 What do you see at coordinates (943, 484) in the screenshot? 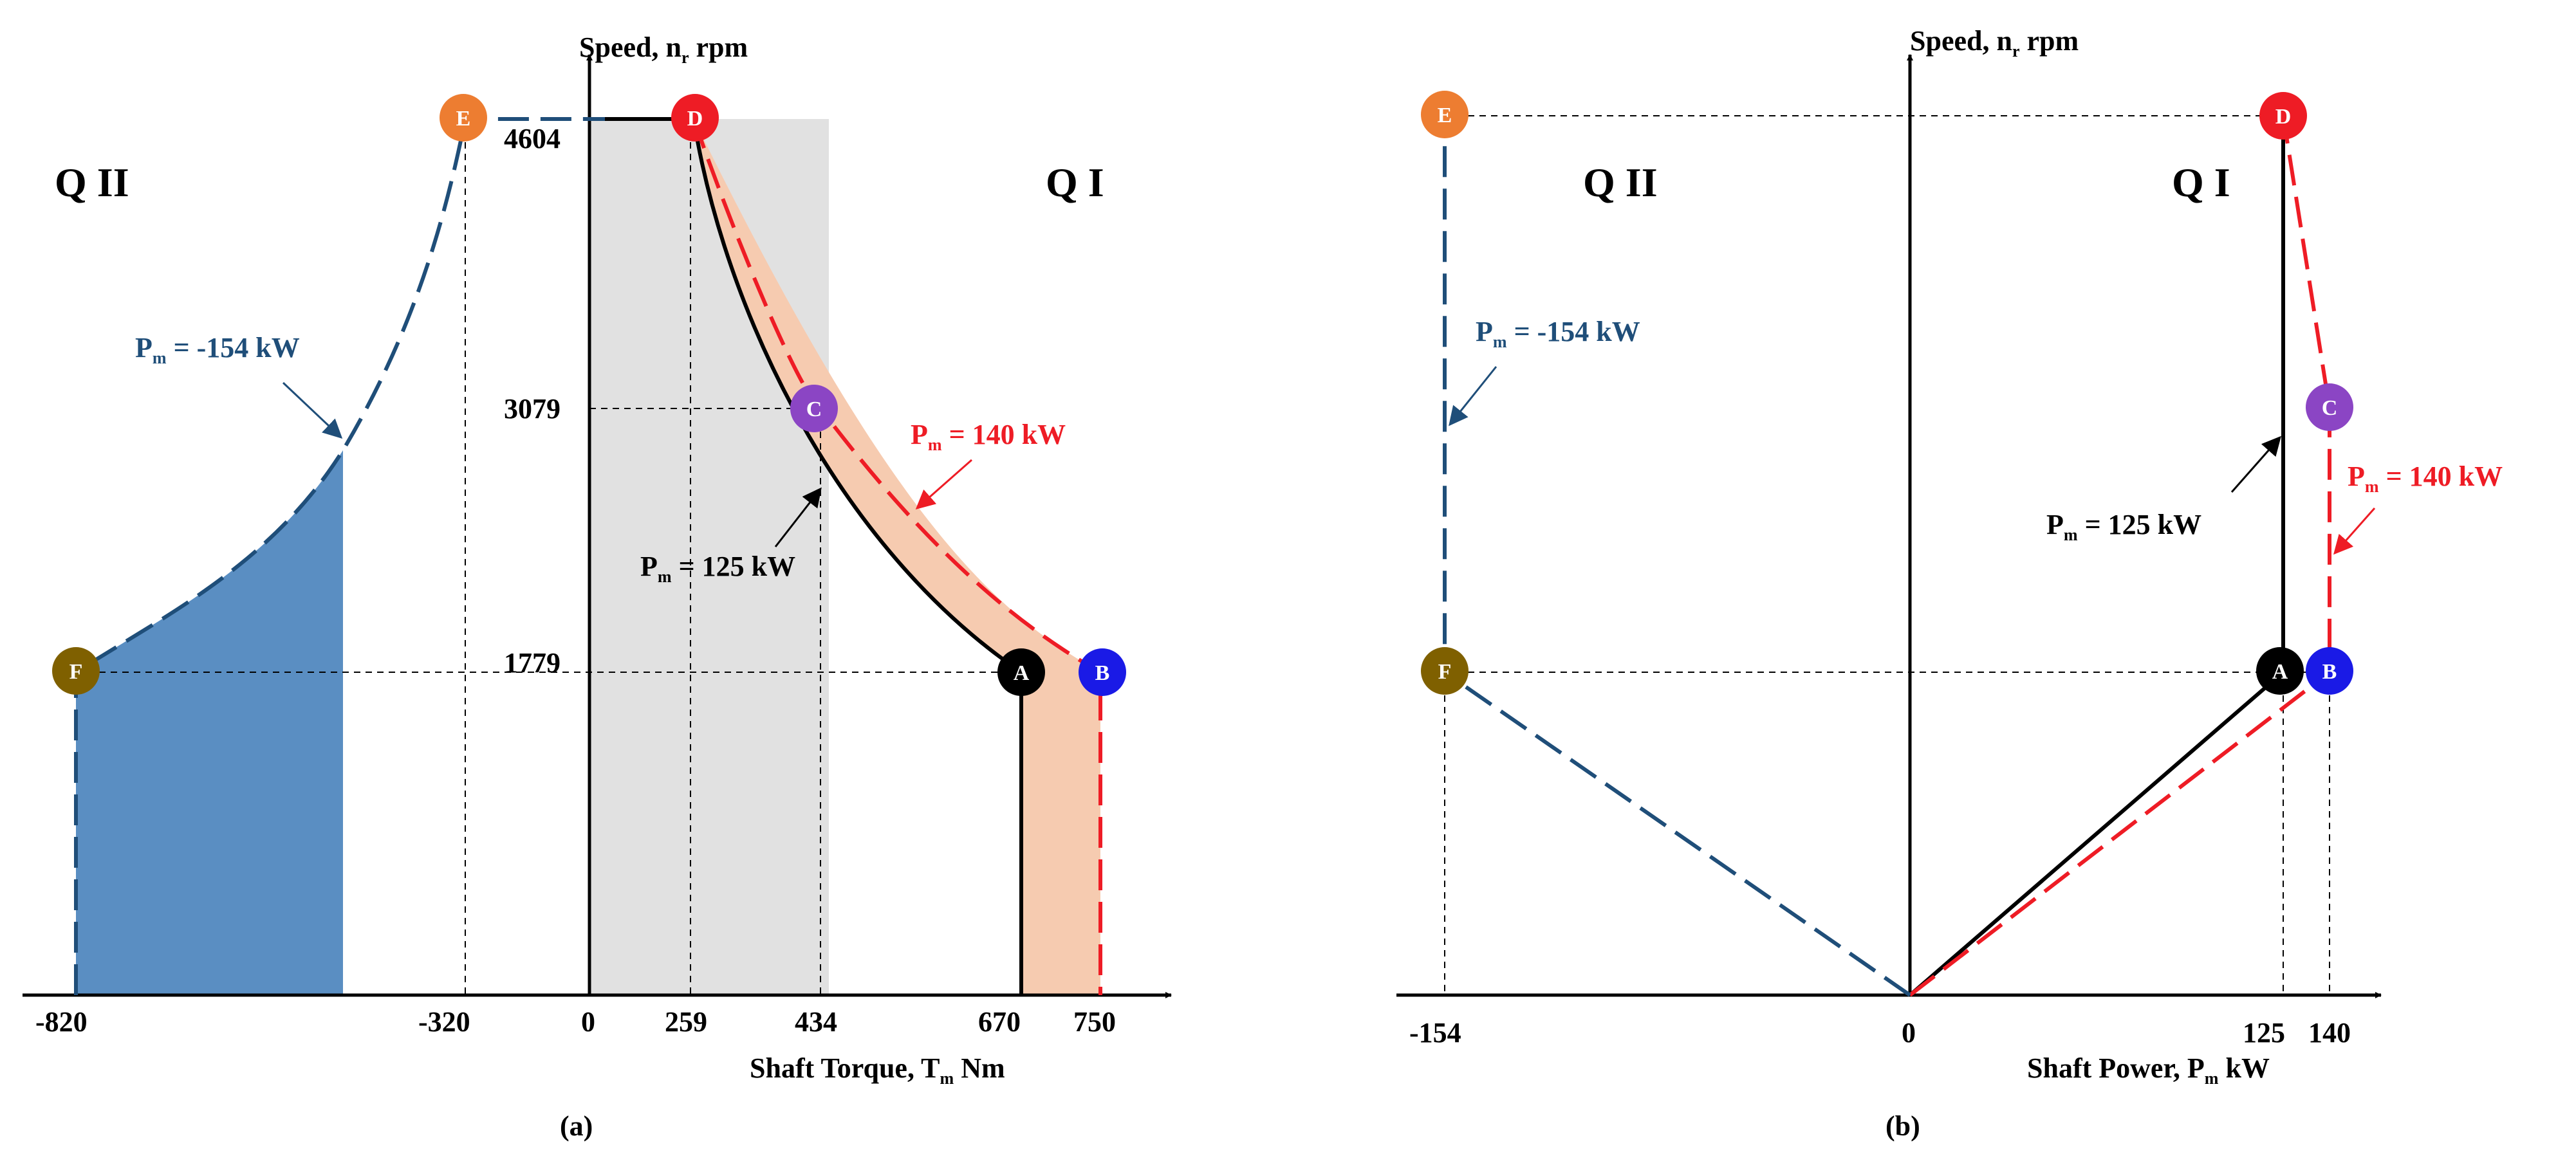
I see `arrow-red-a` at bounding box center [943, 484].